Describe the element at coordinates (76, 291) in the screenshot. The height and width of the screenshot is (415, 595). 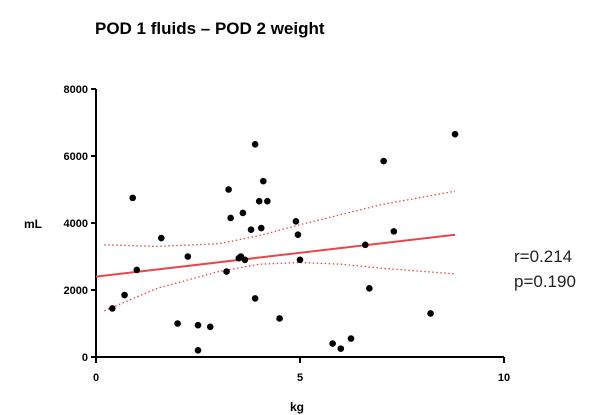
I see `y-tick-label: 2000` at that location.